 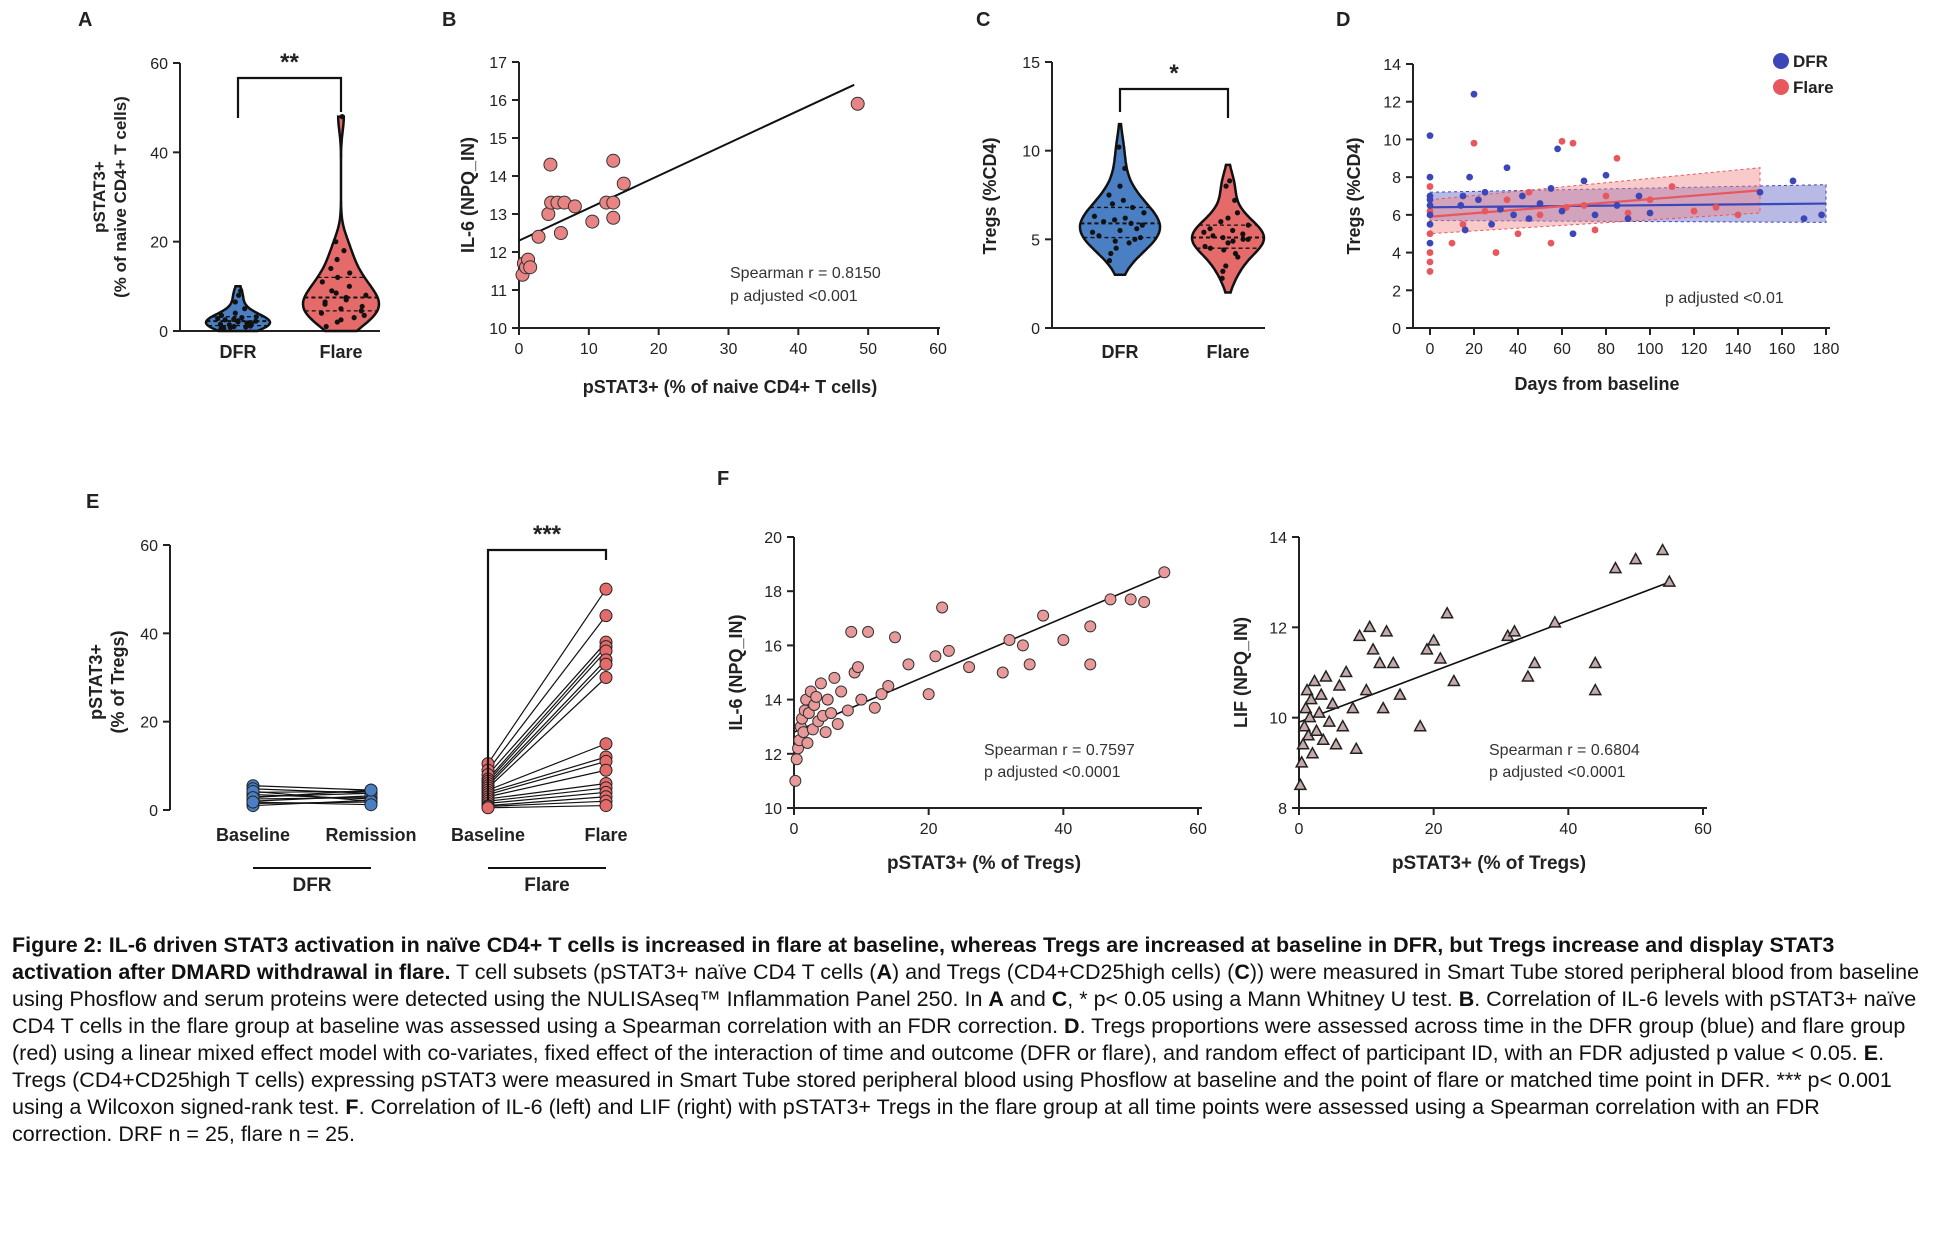 What do you see at coordinates (798, 349) in the screenshot?
I see `x-tick-label: 40` at bounding box center [798, 349].